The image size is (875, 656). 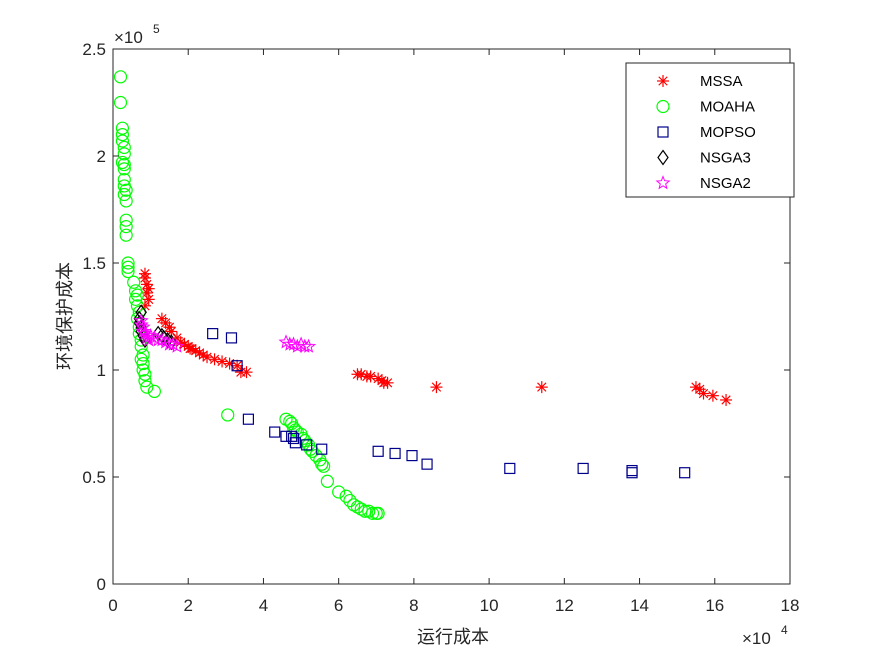 What do you see at coordinates (137, 34) in the screenshot?
I see `y-axis-multiplier: ×10 5` at bounding box center [137, 34].